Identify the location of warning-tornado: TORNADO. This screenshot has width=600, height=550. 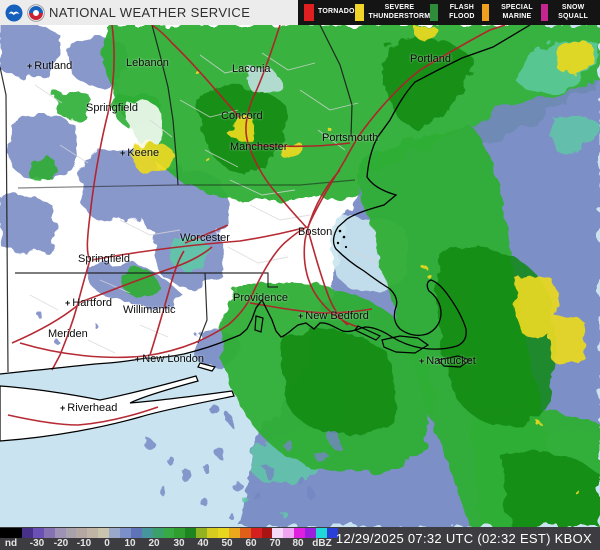
(329, 12).